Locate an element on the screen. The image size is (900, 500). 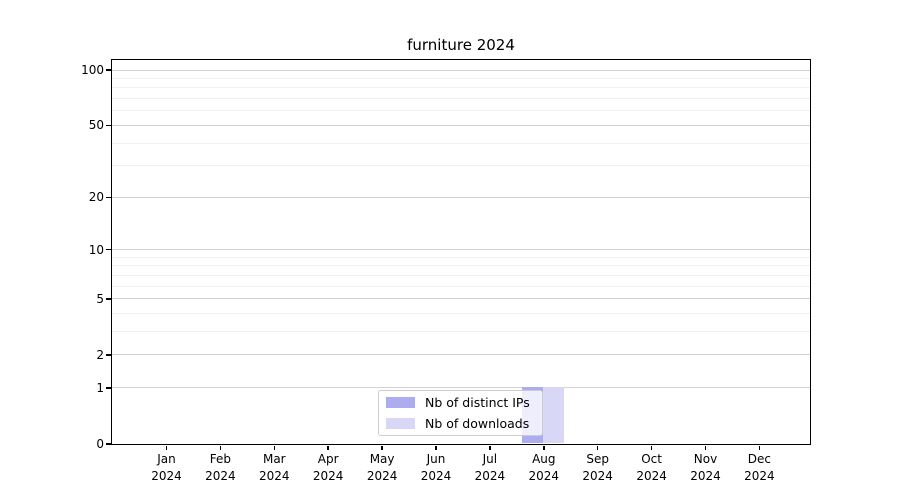
x-tick-label-month: Aug is located at coordinates (544, 459).